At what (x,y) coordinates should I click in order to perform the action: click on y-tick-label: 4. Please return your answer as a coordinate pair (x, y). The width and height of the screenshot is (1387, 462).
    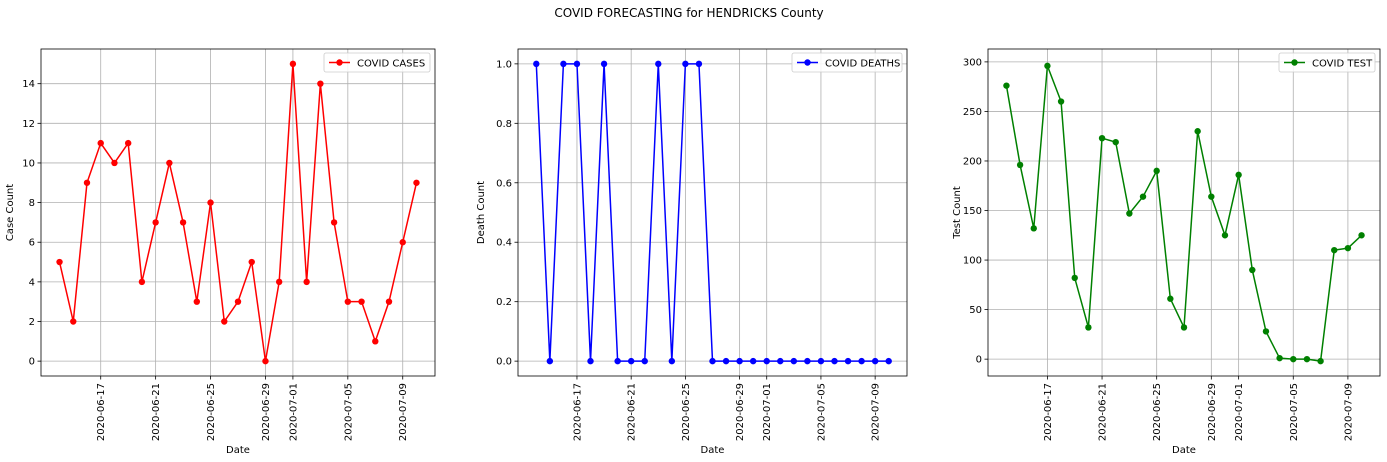
    Looking at the image, I should click on (32, 282).